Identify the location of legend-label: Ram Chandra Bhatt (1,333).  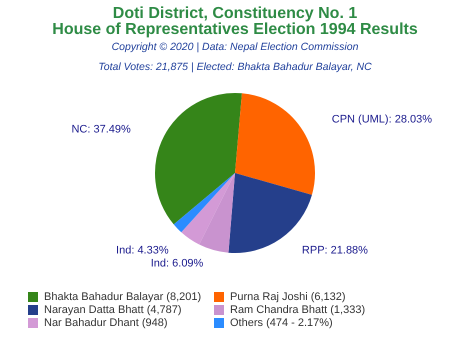
(298, 310).